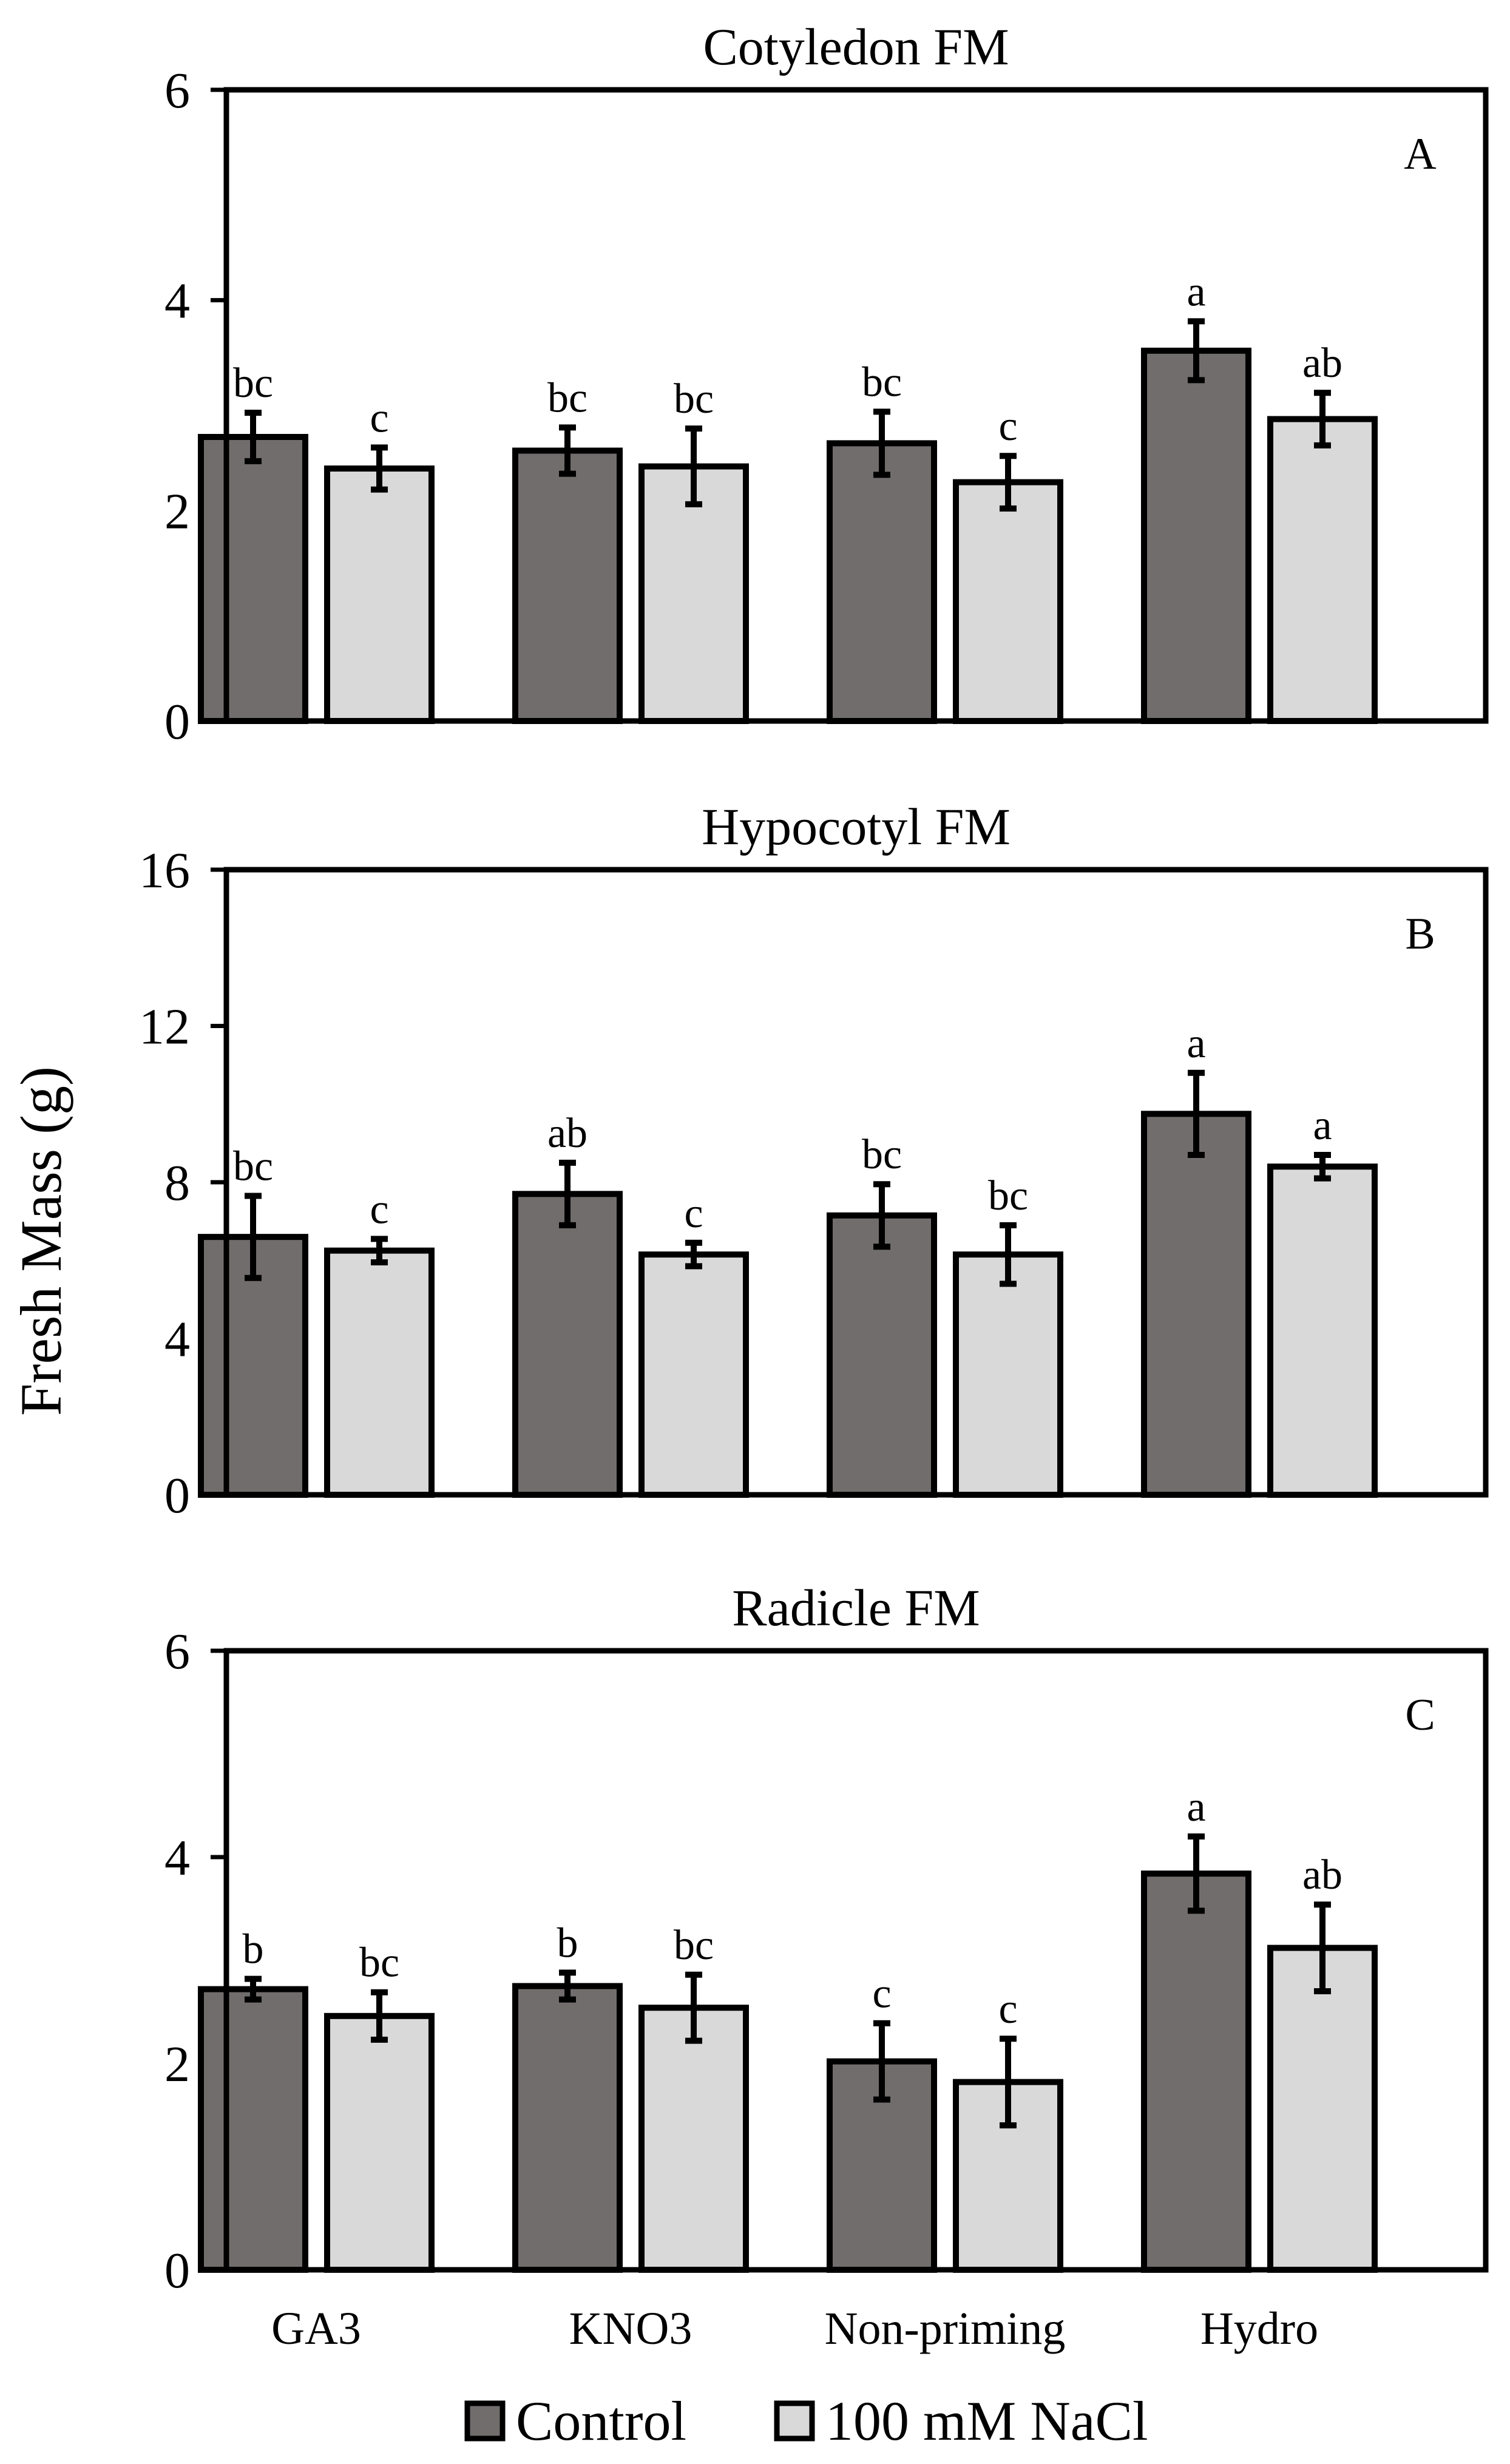 The width and height of the screenshot is (1510, 2464). I want to click on legend-label-nacl: 100 mM NaCl, so click(986, 2421).